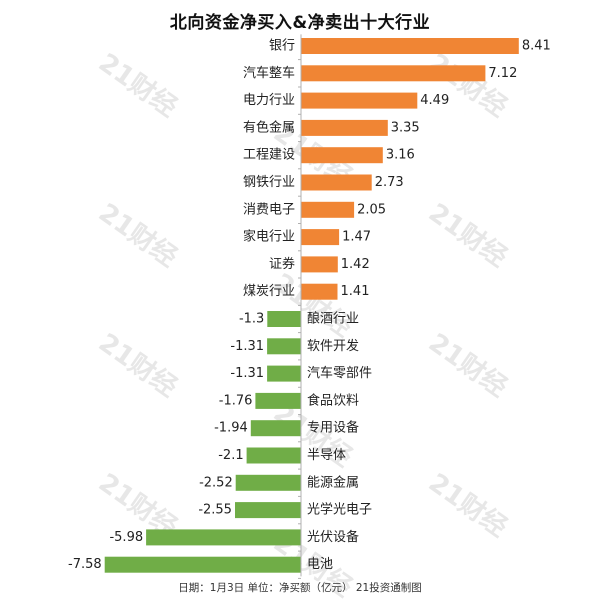  What do you see at coordinates (231, 428) in the screenshot?
I see `value-label-15: -1.94` at bounding box center [231, 428].